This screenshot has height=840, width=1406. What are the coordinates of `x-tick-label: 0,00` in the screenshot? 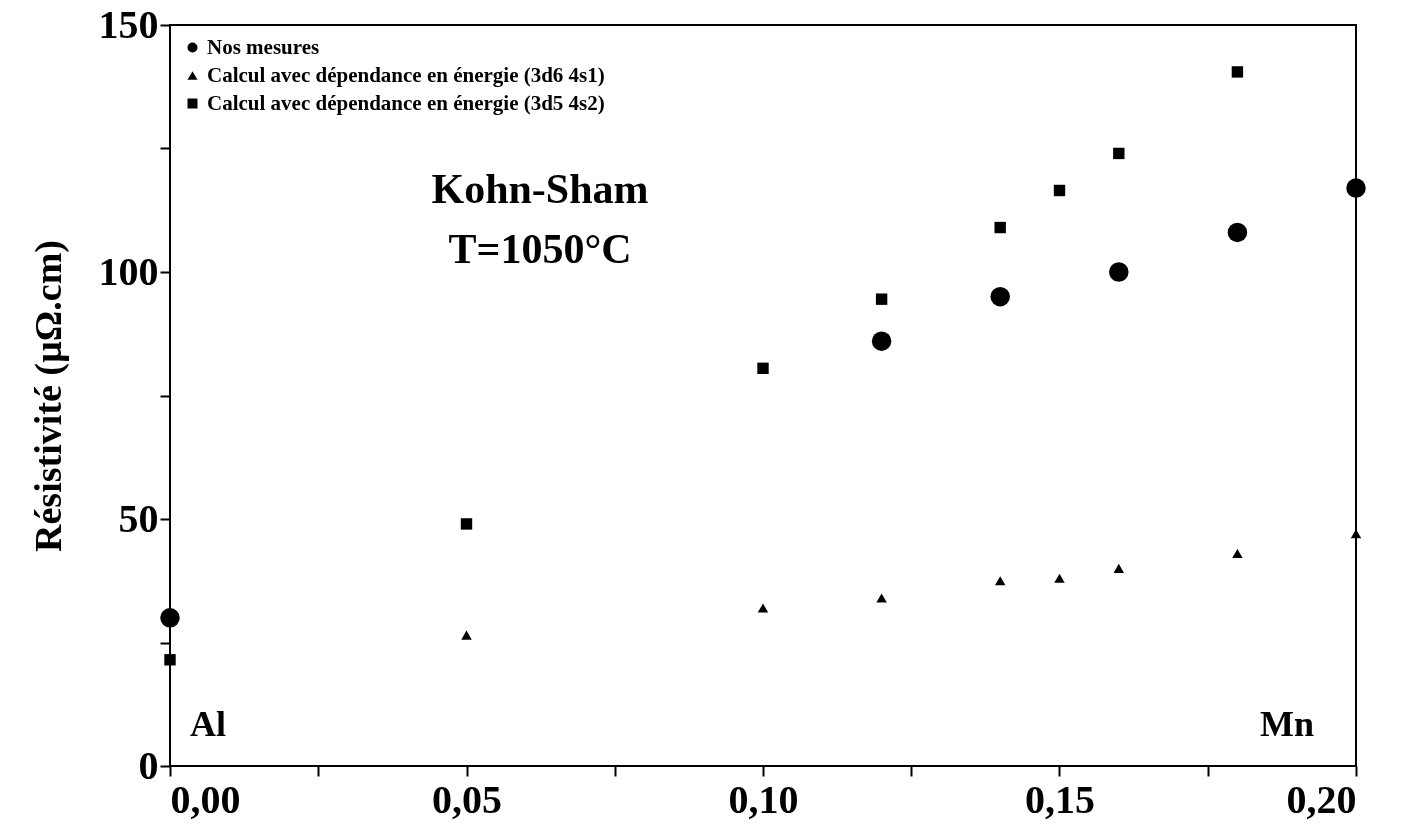 It's located at (205, 799).